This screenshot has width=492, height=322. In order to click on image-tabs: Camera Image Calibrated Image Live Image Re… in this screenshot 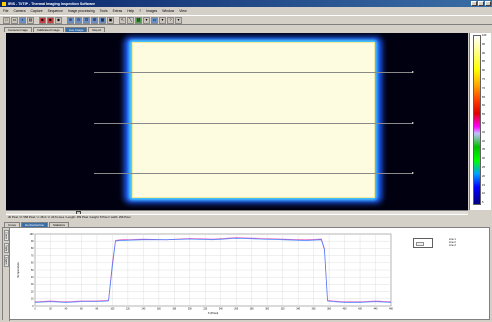, I will do `click(246, 29)`.